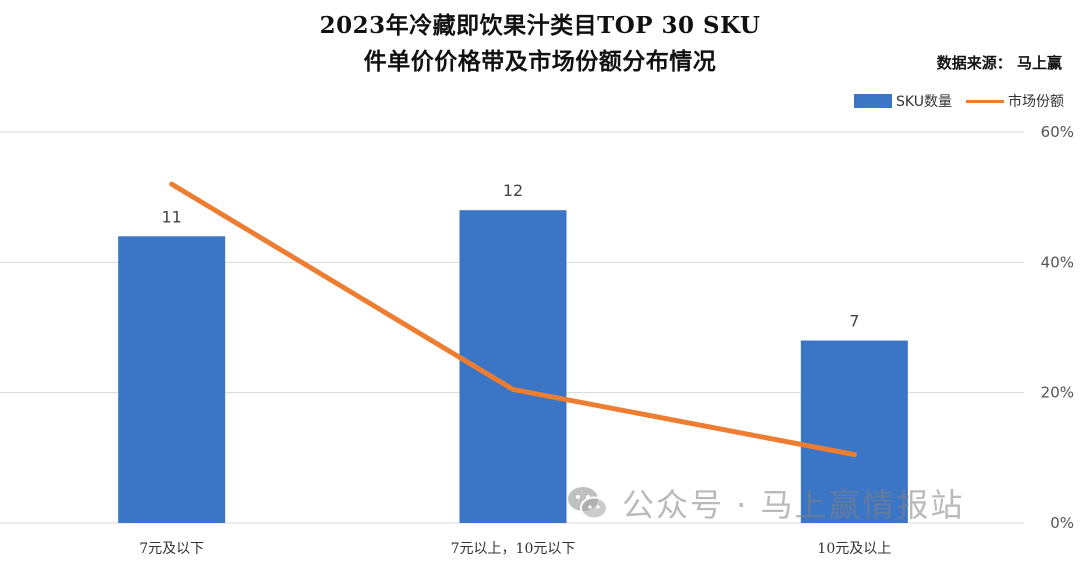 The image size is (1080, 561). Describe the element at coordinates (513, 190) in the screenshot. I see `bar-data-label: 12` at that location.